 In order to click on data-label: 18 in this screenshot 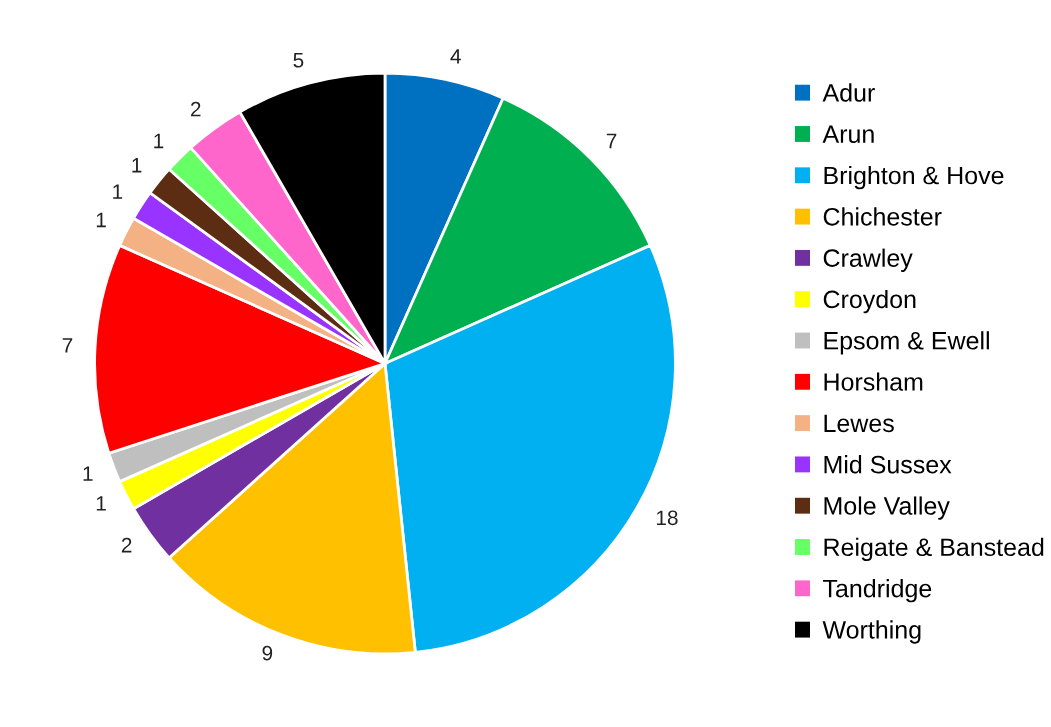, I will do `click(667, 518)`.